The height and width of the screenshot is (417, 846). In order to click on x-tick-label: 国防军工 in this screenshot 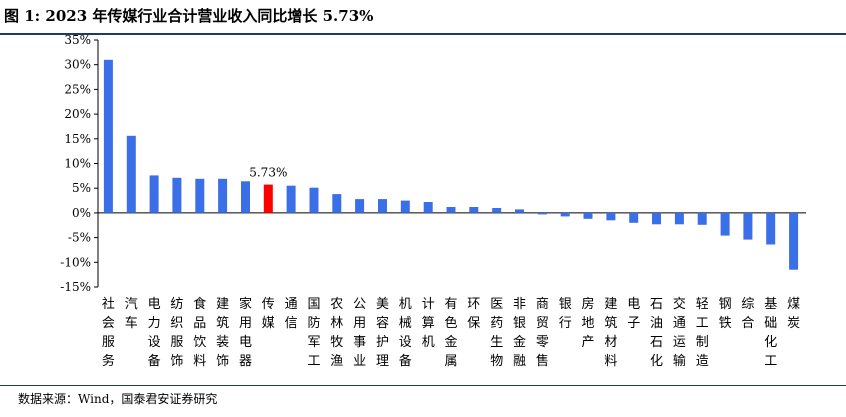, I will do `click(313, 333)`.